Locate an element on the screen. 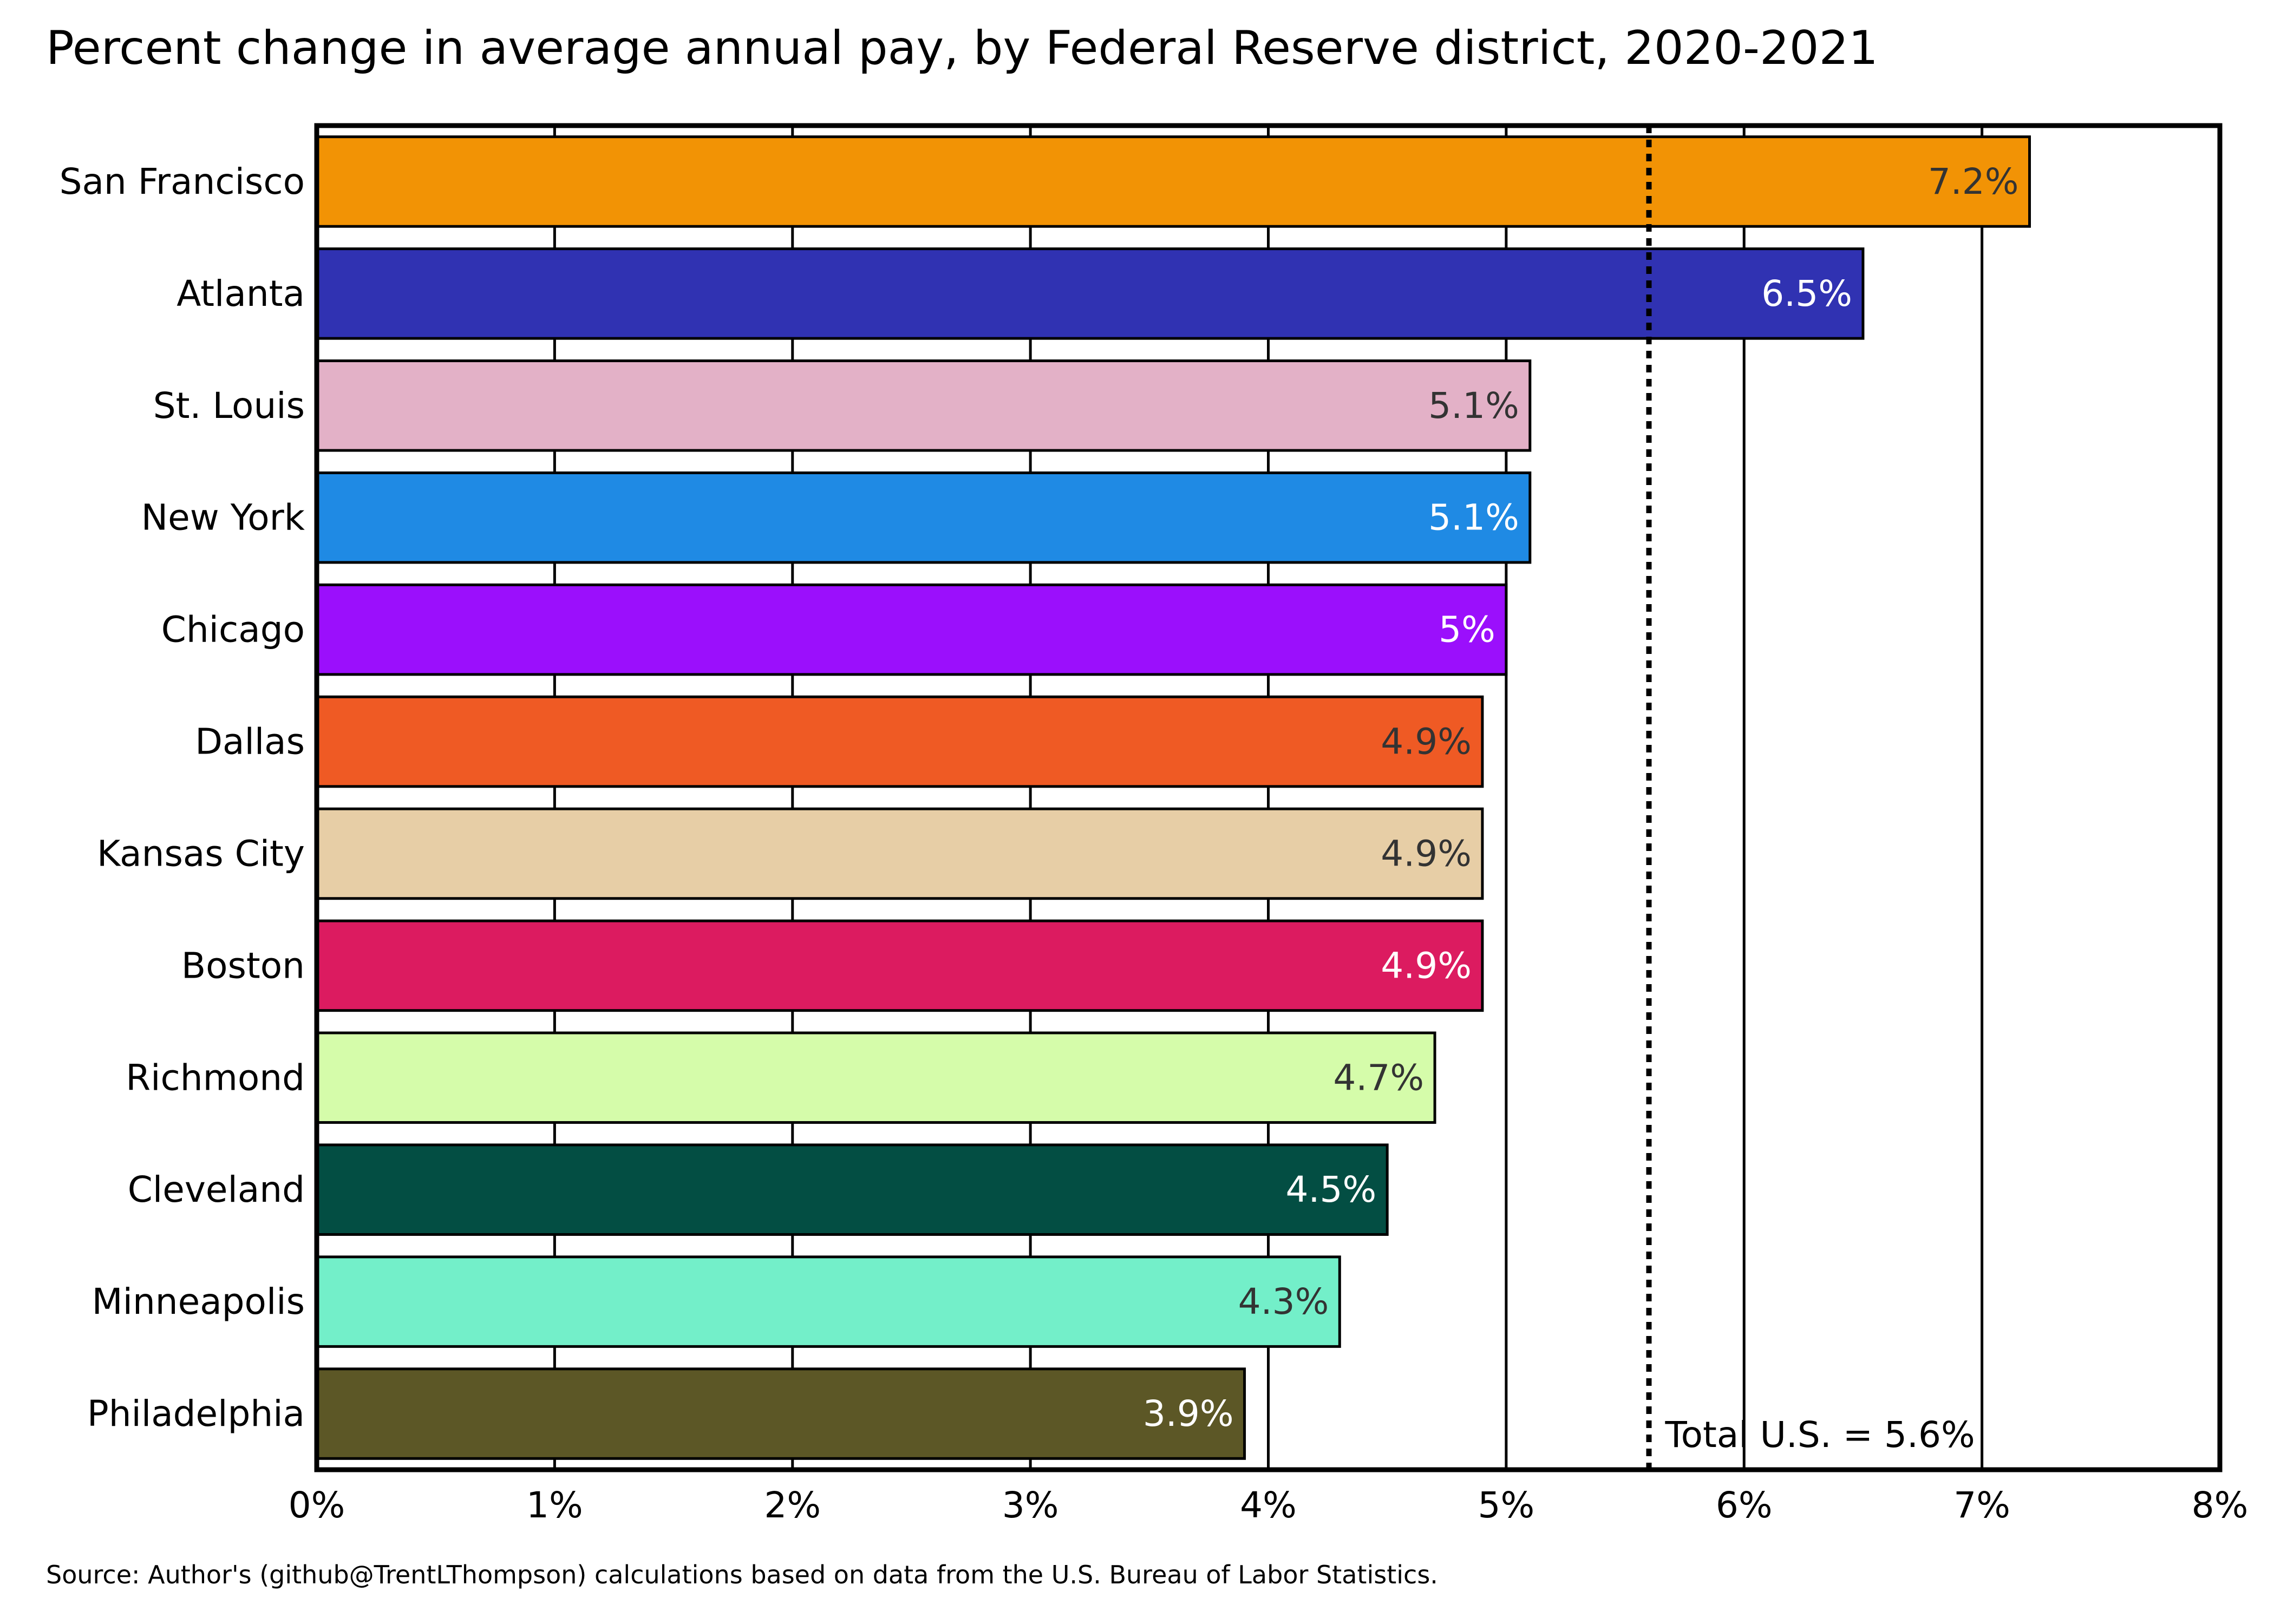 This screenshot has height=1624, width=2274. reference-line-group: Total U.S. = 5.6% is located at coordinates (1811, 798).